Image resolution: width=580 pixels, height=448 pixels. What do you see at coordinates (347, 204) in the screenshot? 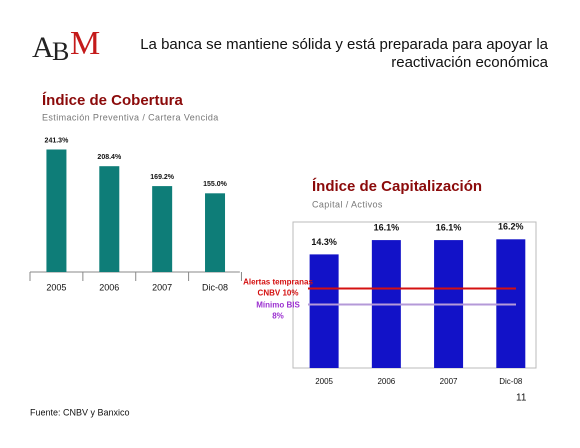
I see `chart-subtitle: Capital / Activos` at bounding box center [347, 204].